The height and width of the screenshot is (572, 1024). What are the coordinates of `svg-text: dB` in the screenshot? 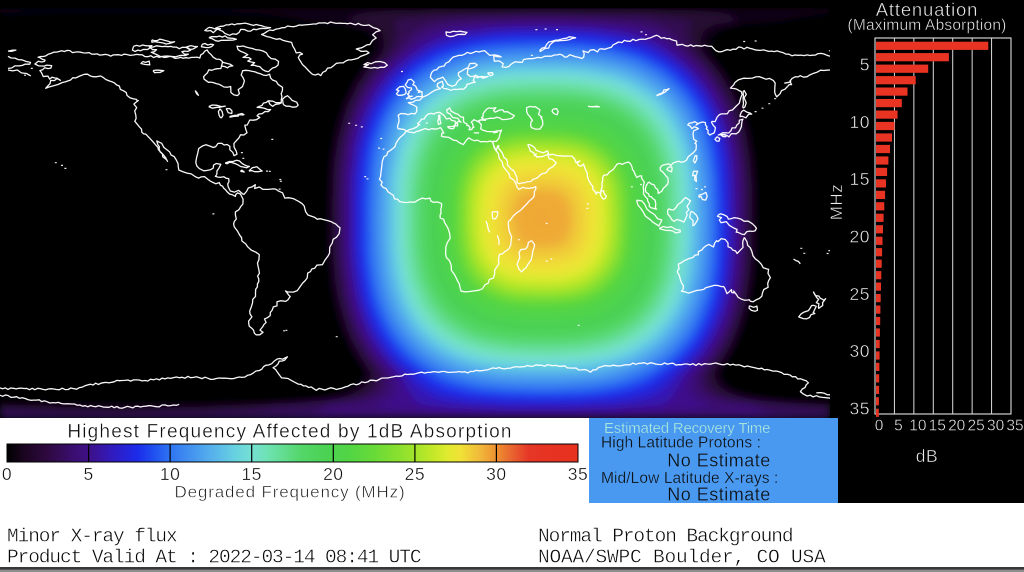 It's located at (927, 456).